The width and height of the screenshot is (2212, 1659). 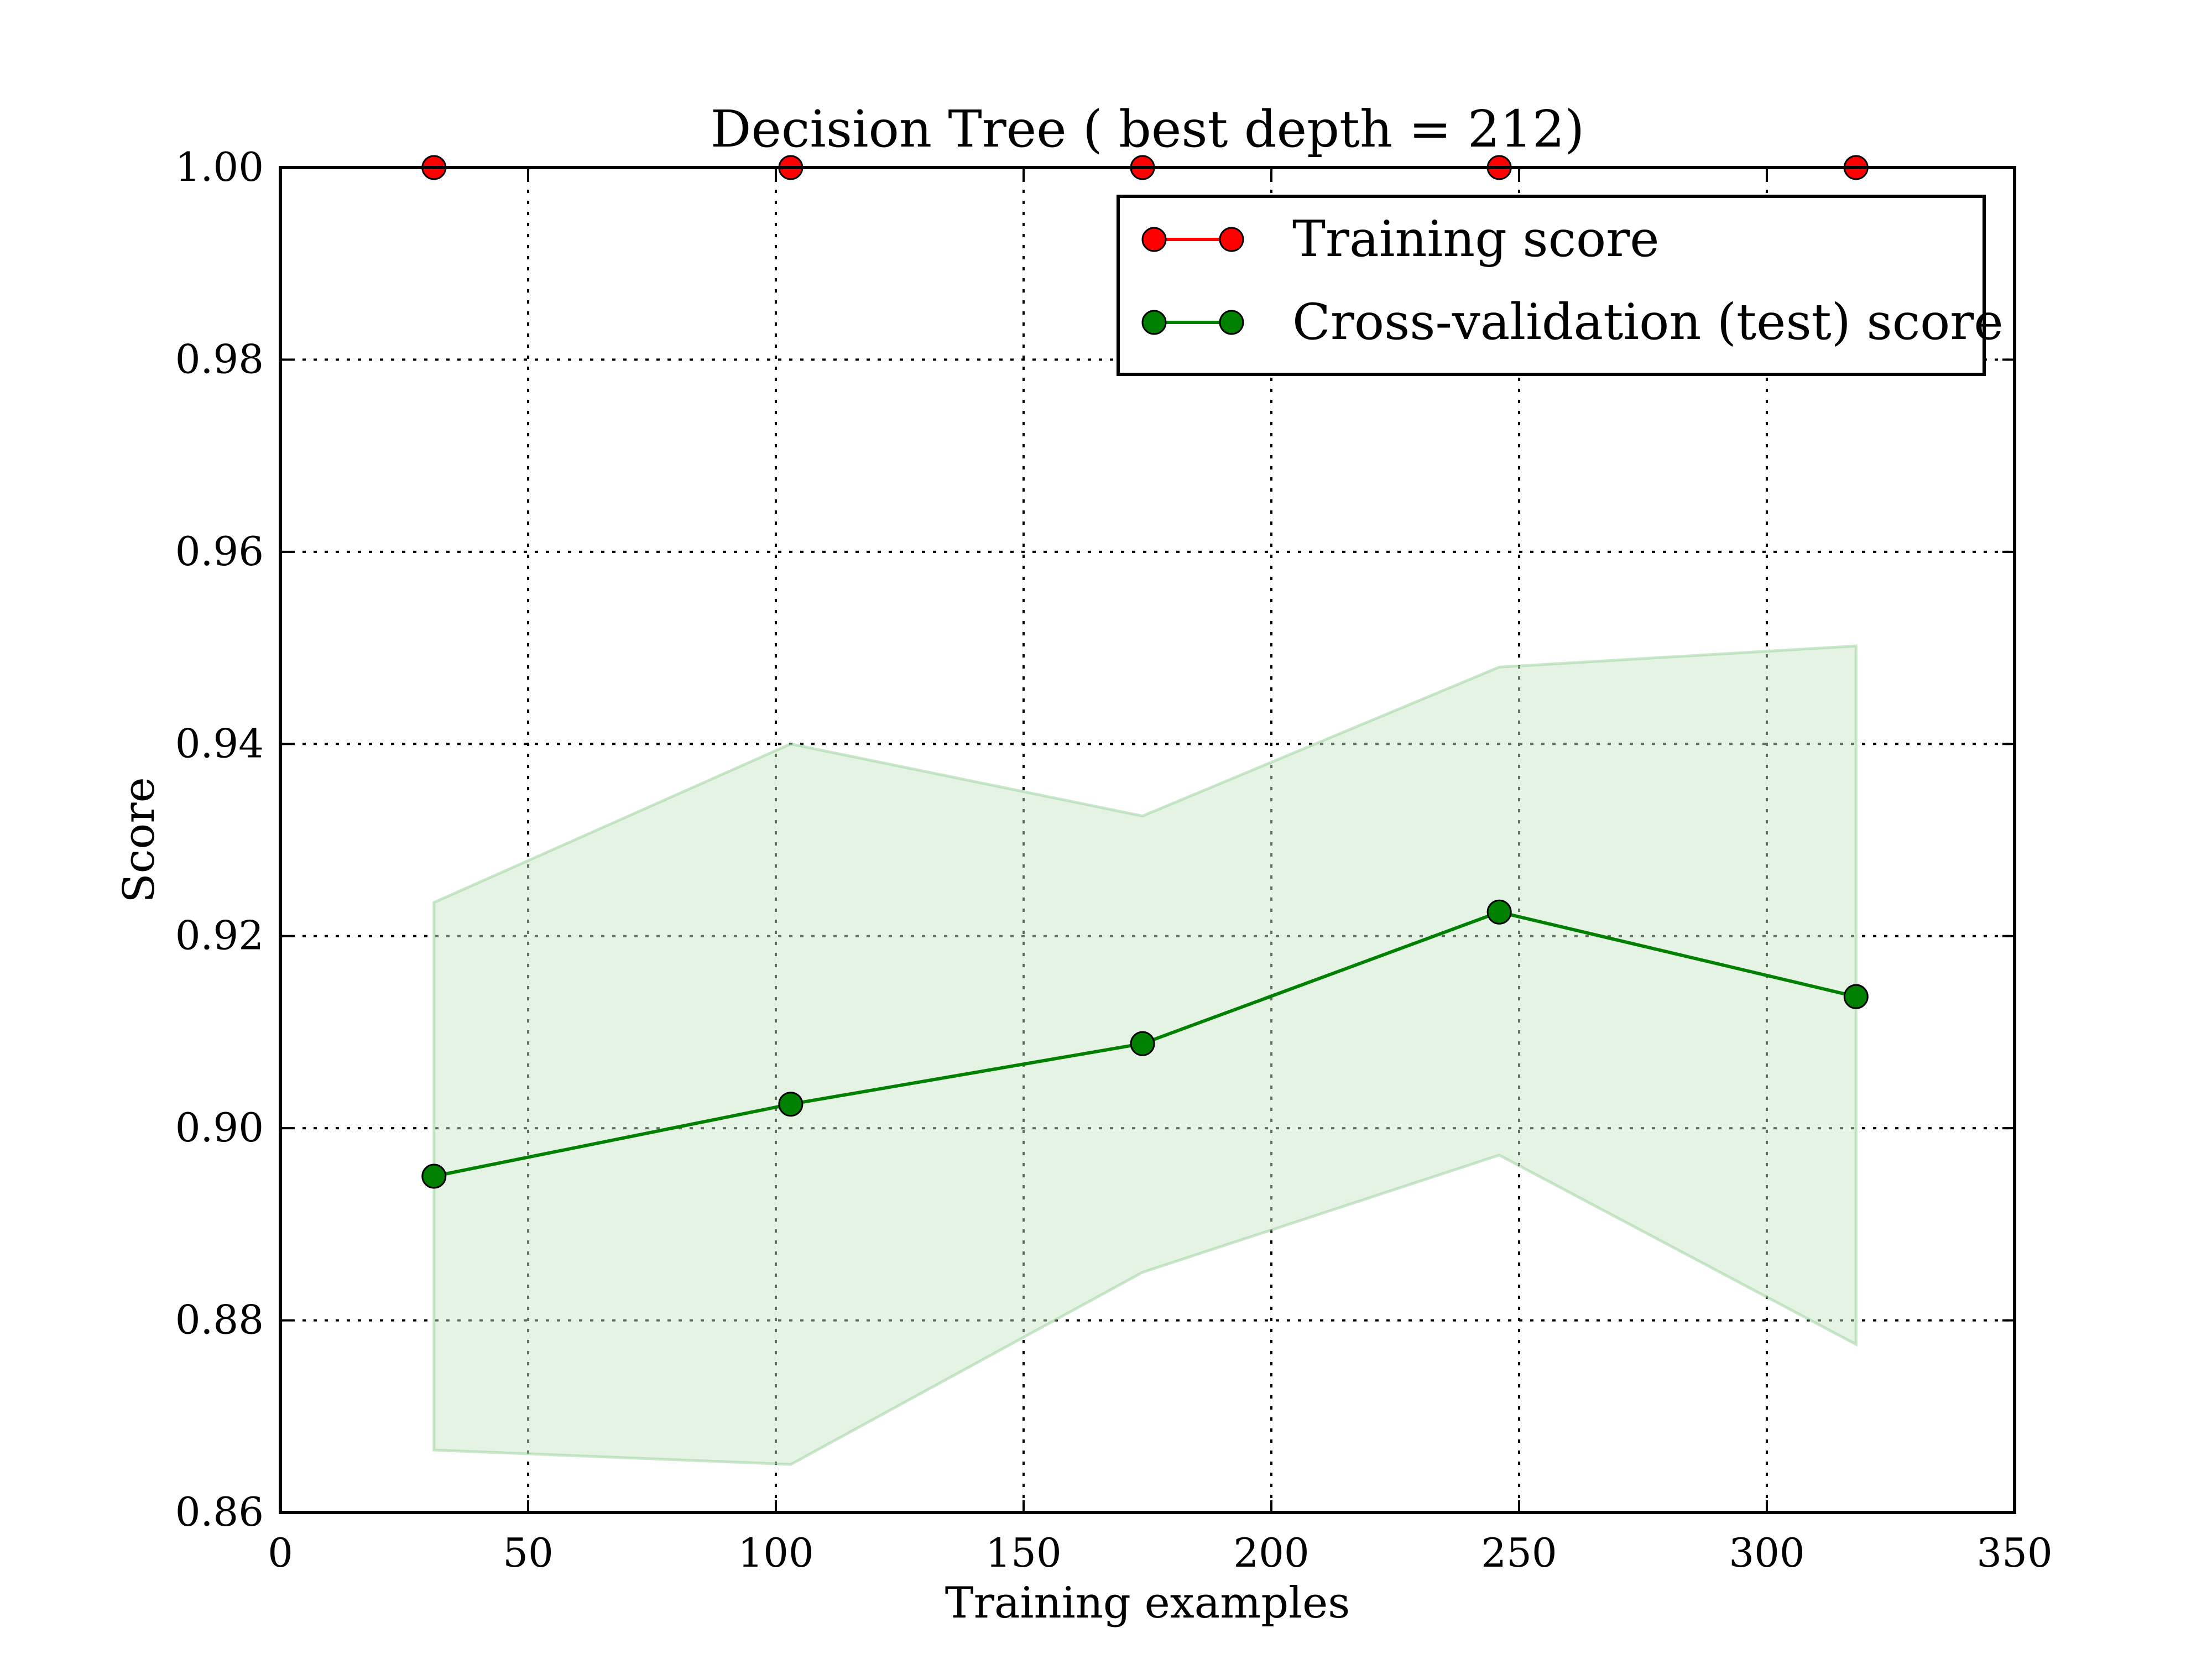 I want to click on y-tick-label: 0.94, so click(x=220, y=743).